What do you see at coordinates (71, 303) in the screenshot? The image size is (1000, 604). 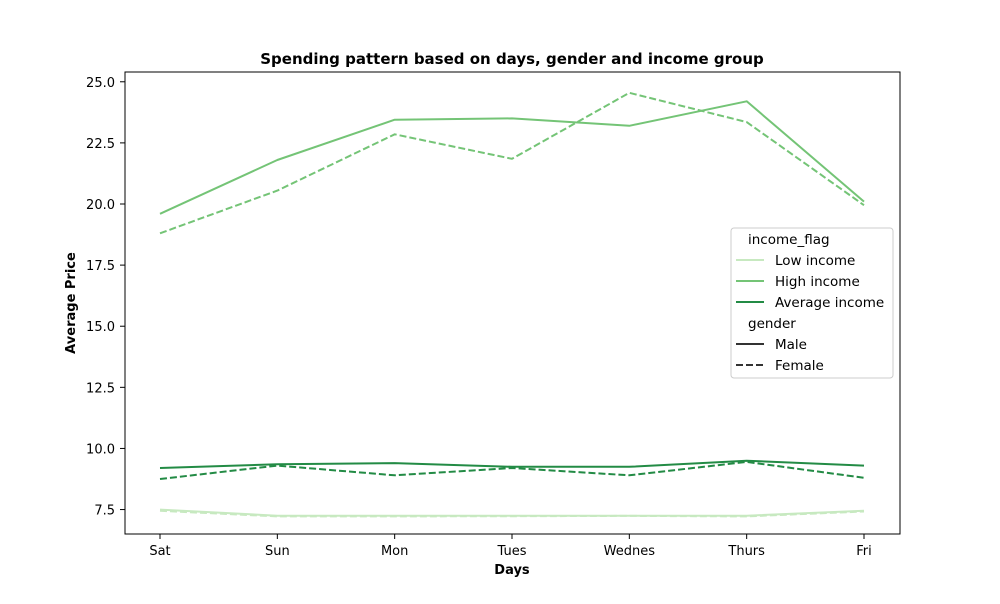 I see `y-axis-label: Average Price` at bounding box center [71, 303].